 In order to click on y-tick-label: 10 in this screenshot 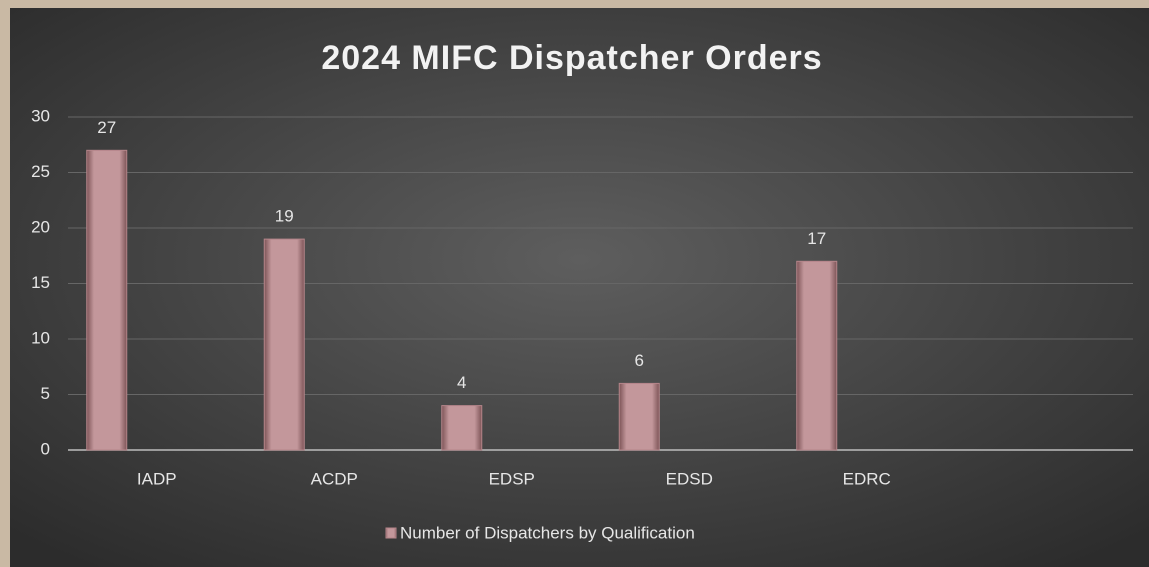, I will do `click(40, 337)`.